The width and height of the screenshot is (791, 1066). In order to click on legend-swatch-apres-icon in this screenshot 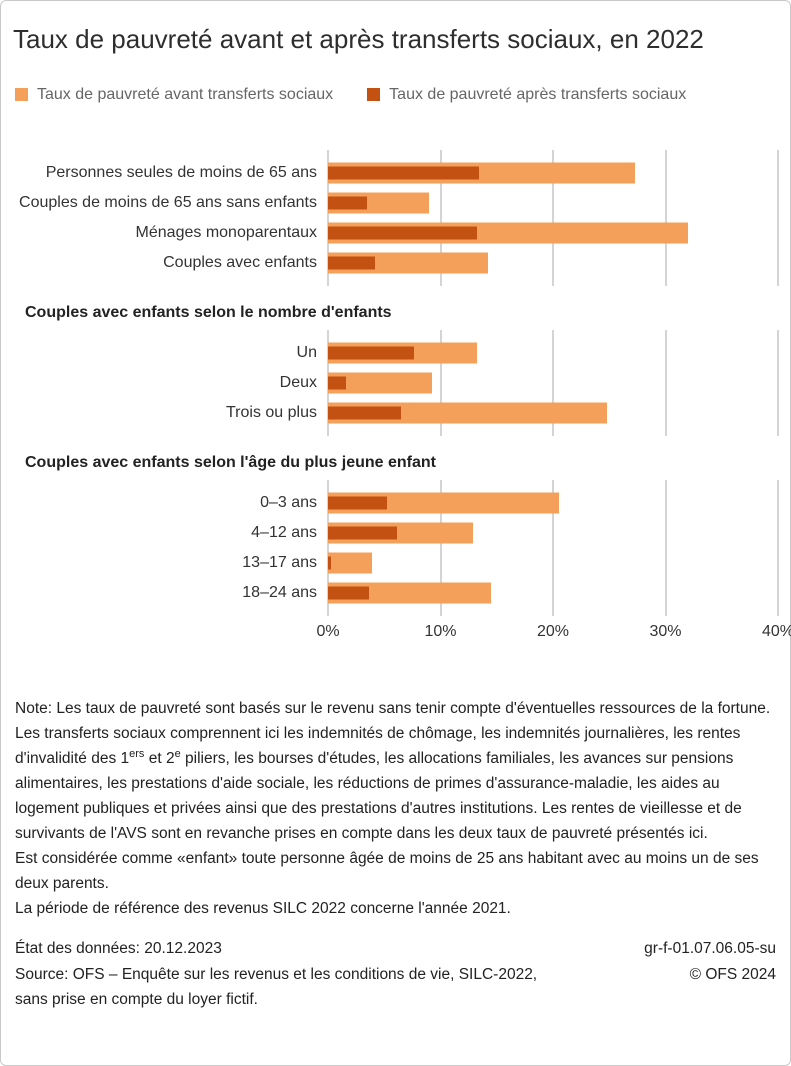, I will do `click(374, 94)`.